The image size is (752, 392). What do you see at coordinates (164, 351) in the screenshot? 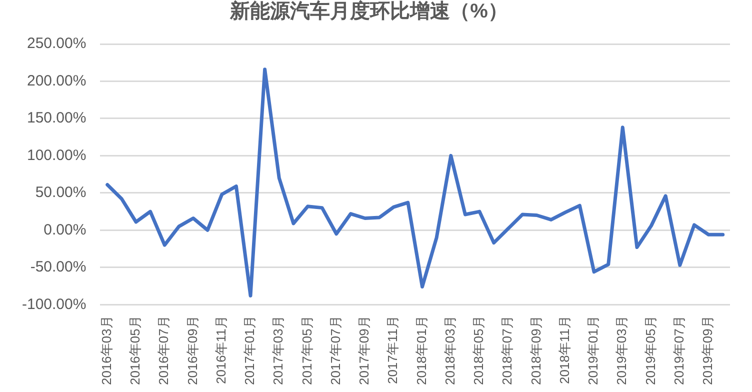
I see `x-tick-label: 2016年07月` at bounding box center [164, 351].